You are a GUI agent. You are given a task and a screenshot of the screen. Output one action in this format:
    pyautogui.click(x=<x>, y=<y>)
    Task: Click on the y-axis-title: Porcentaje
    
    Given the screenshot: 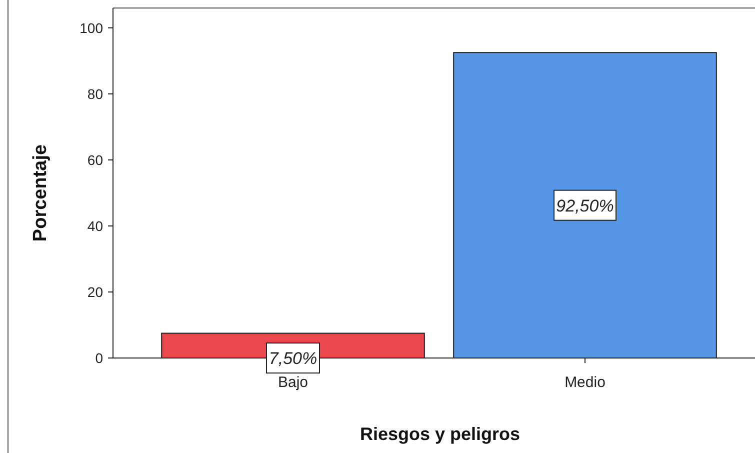 What is the action you would take?
    pyautogui.click(x=40, y=193)
    